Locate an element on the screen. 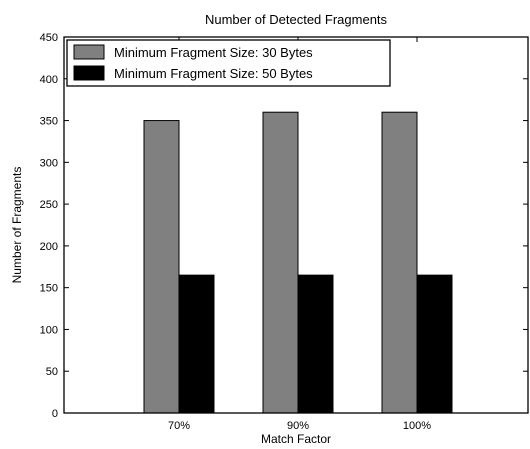 The height and width of the screenshot is (449, 530). y-tick-label: 300 is located at coordinates (49, 163).